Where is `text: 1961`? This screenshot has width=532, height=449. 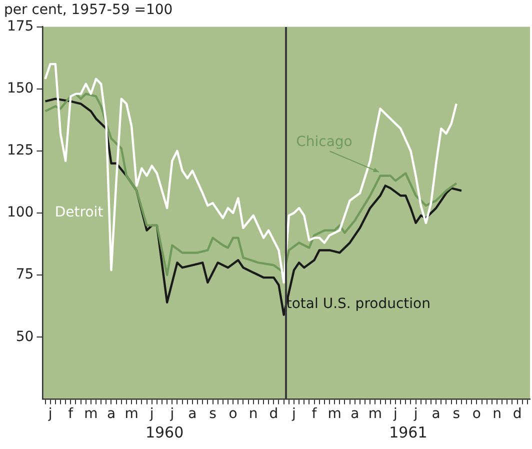 text: 1961 is located at coordinates (408, 433).